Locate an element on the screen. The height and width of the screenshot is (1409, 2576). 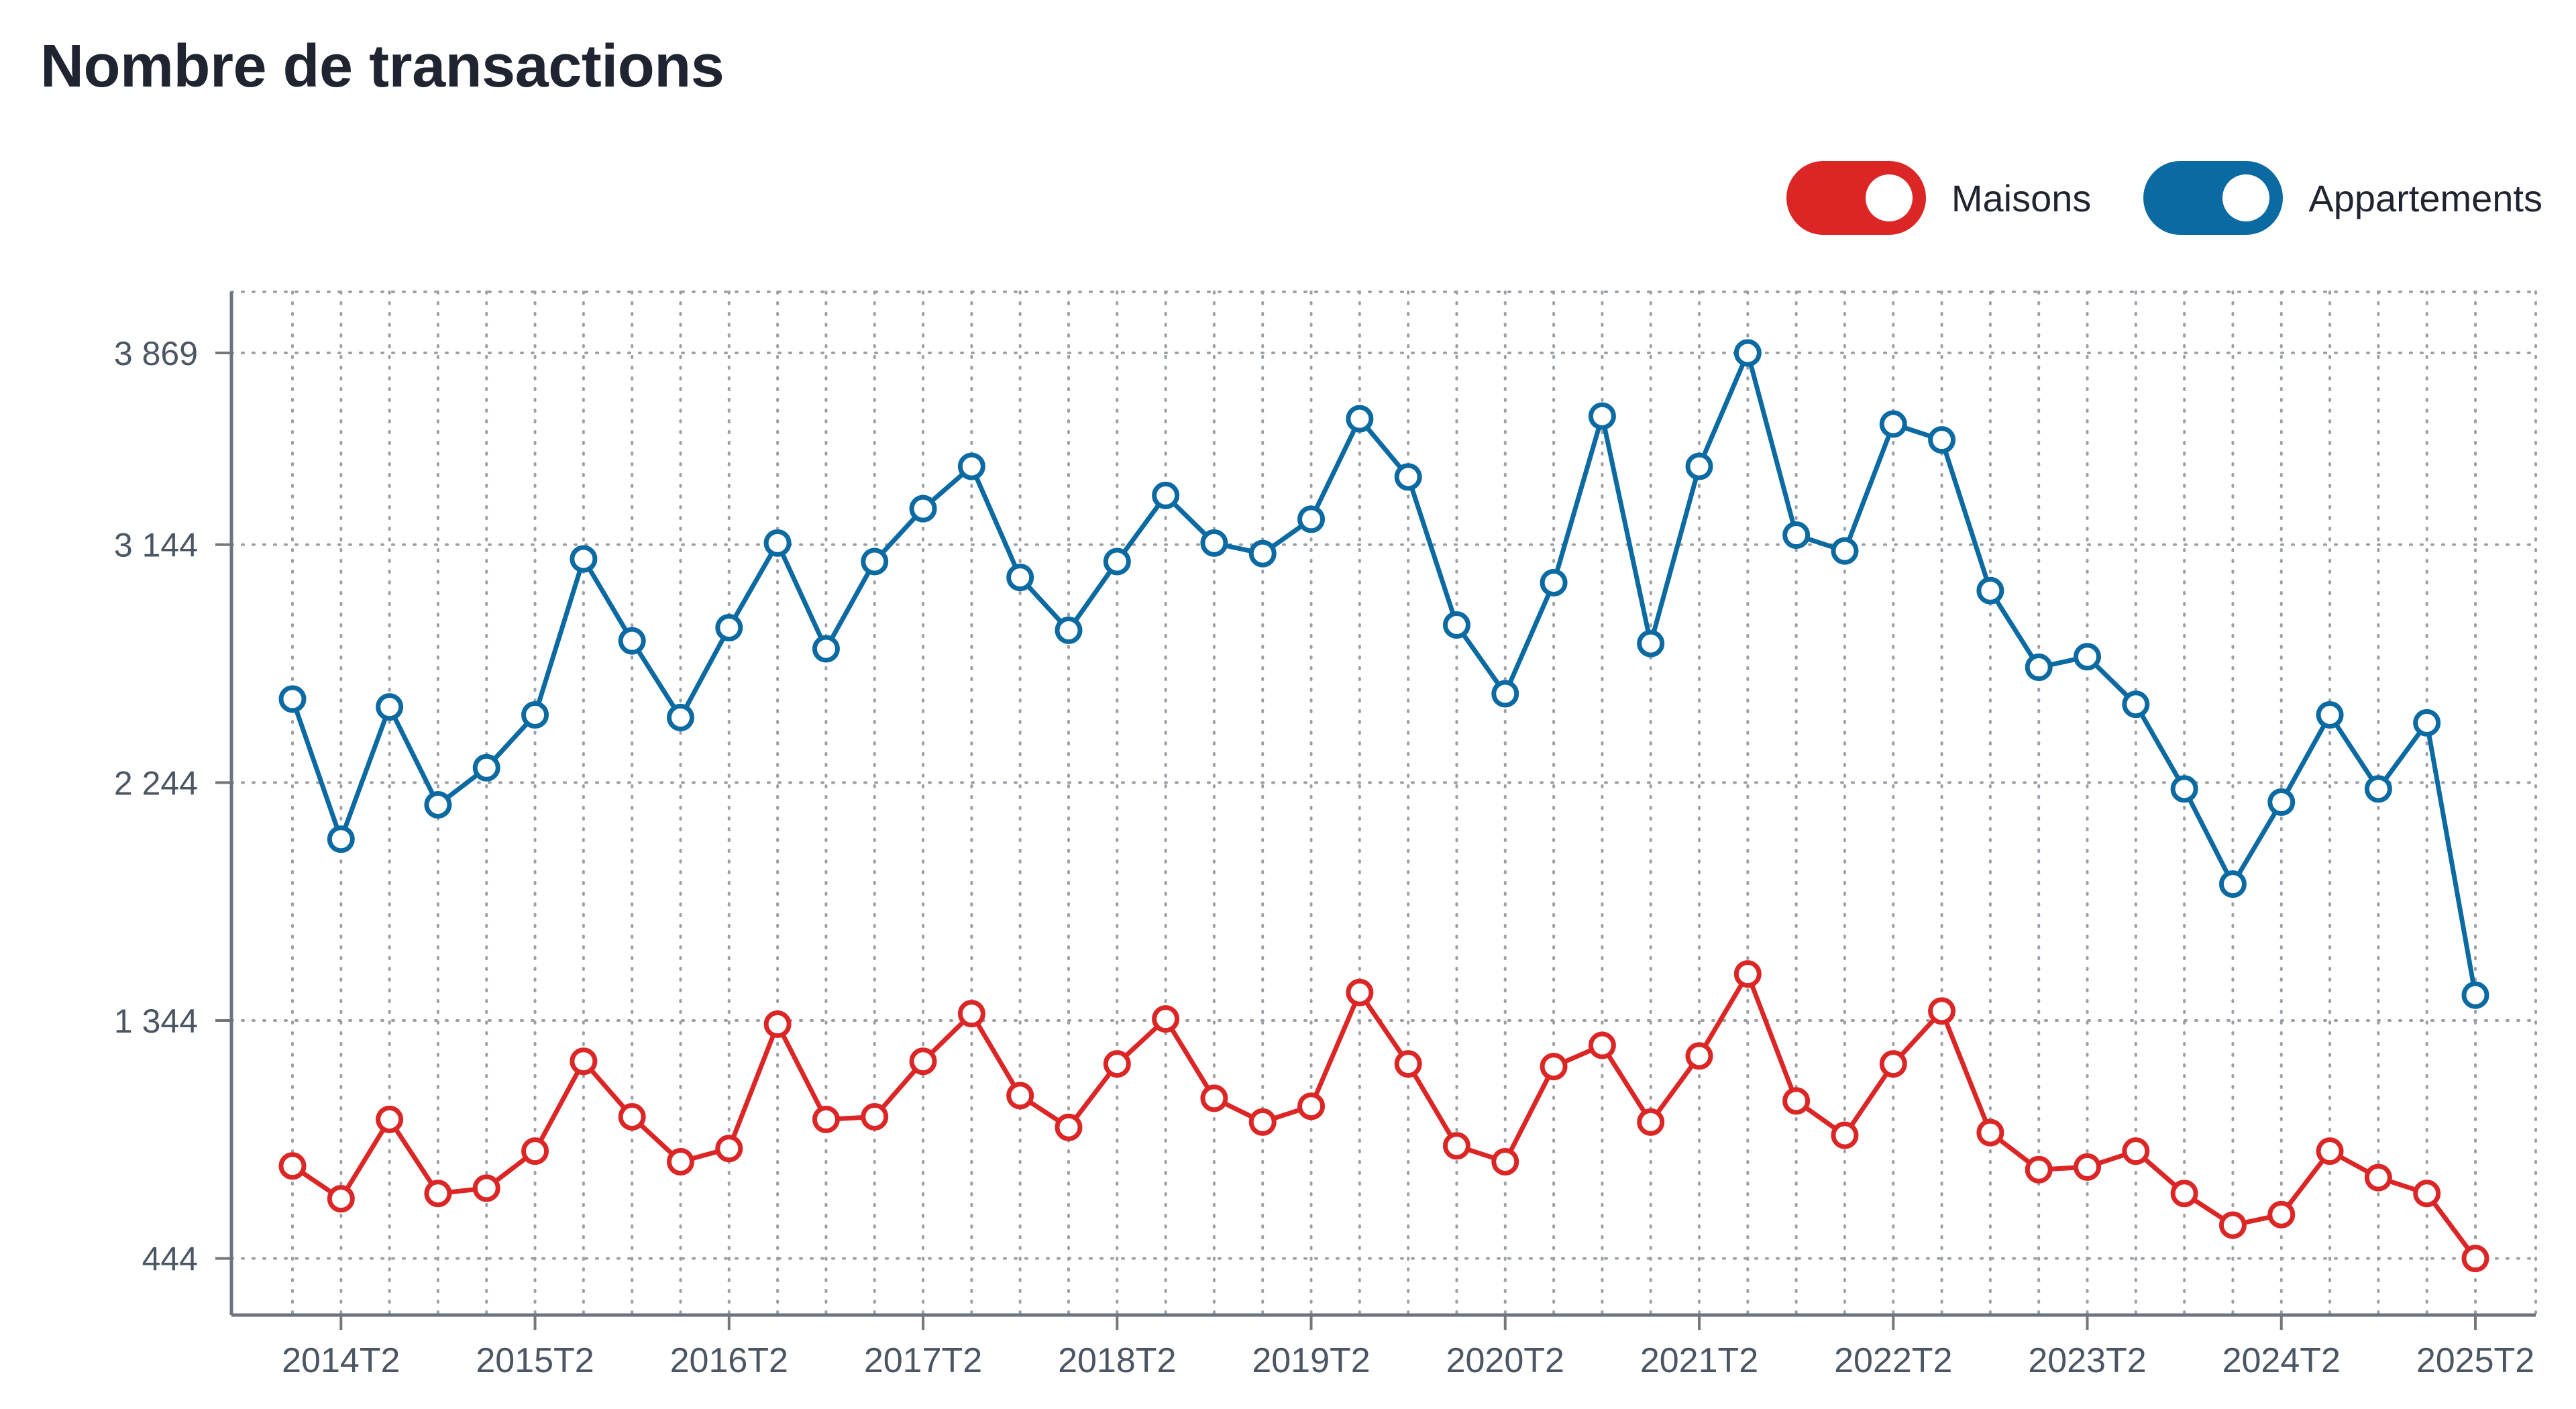
x-tick-label: 2024T2 is located at coordinates (2281, 1360).